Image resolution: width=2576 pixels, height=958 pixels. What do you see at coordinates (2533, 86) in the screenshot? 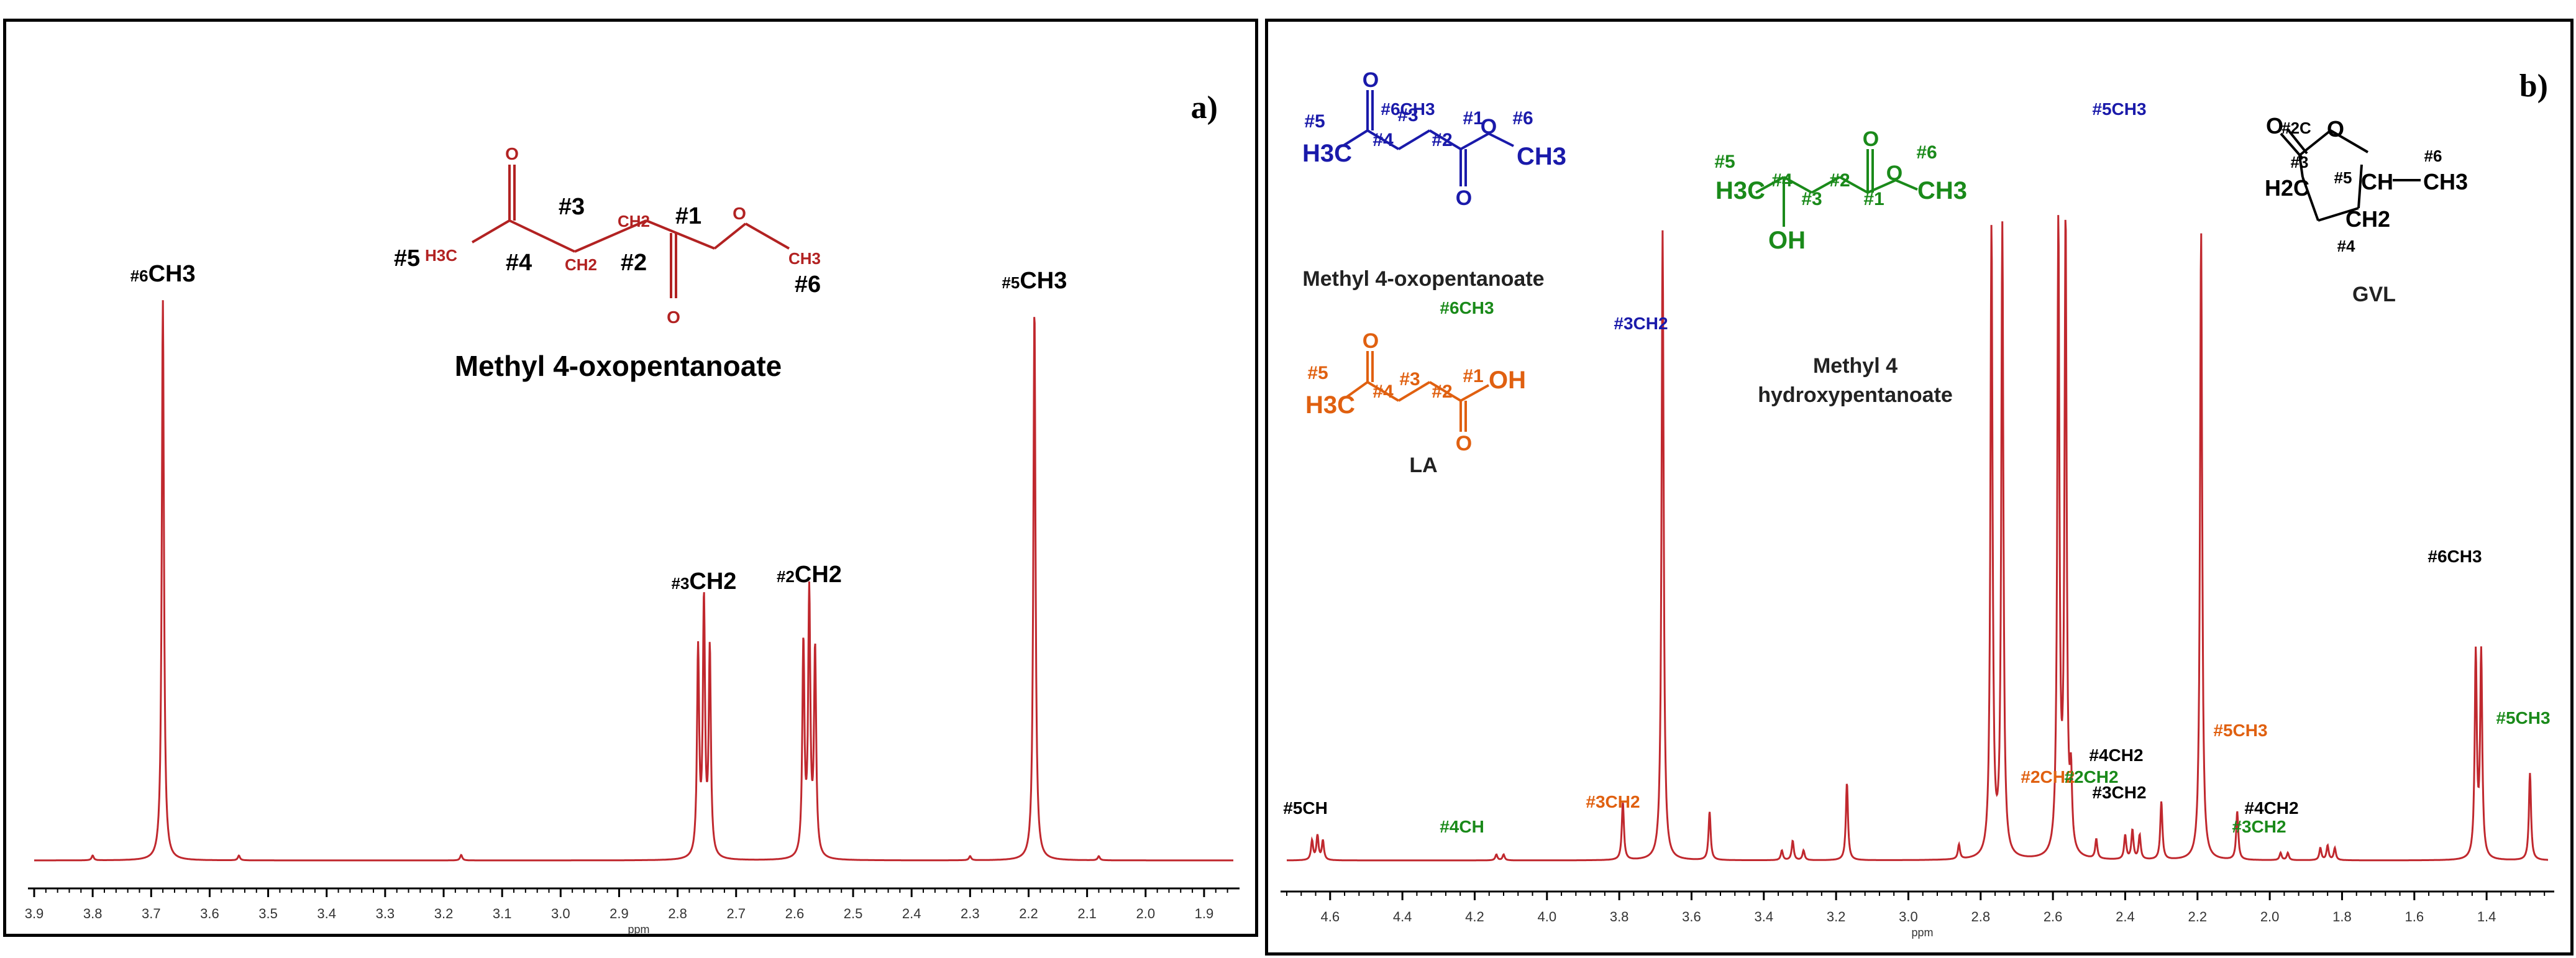
I see `panel-label-b: b)` at bounding box center [2533, 86].